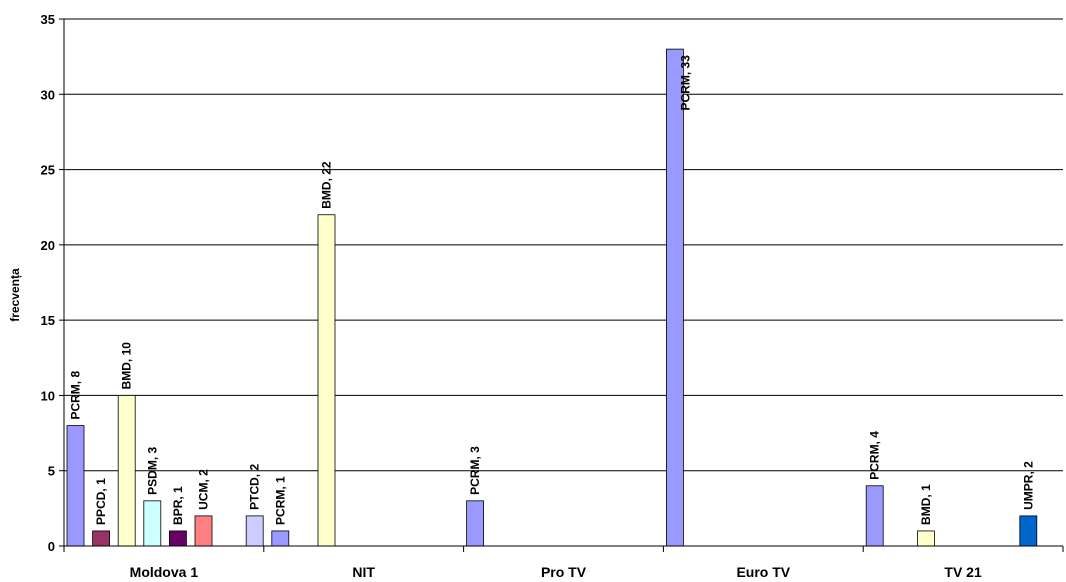 This screenshot has width=1066, height=582. I want to click on y-tick-label: 10, so click(48, 395).